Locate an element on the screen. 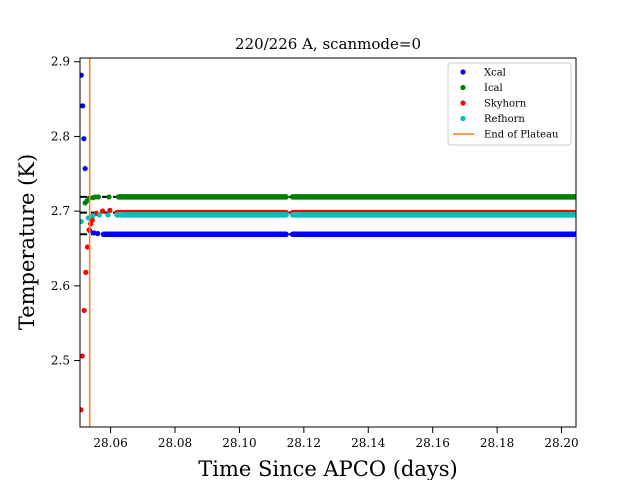 This screenshot has width=640, height=480. x-tick-label: 28.12 is located at coordinates (304, 443).